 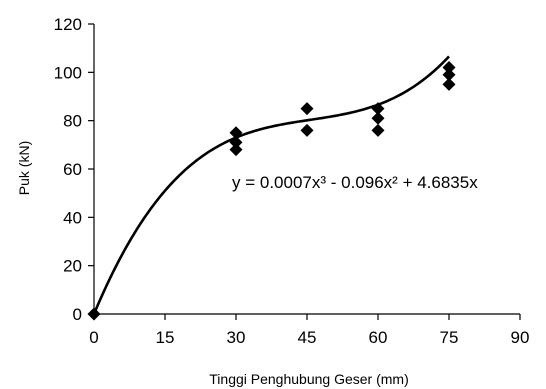 I want to click on y-tick-label: 80, so click(x=72, y=121).